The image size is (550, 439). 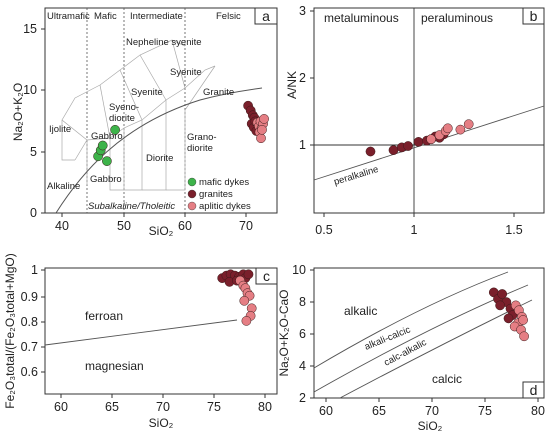 I want to click on panel-c-xtick-label: 60, so click(x=61, y=407).